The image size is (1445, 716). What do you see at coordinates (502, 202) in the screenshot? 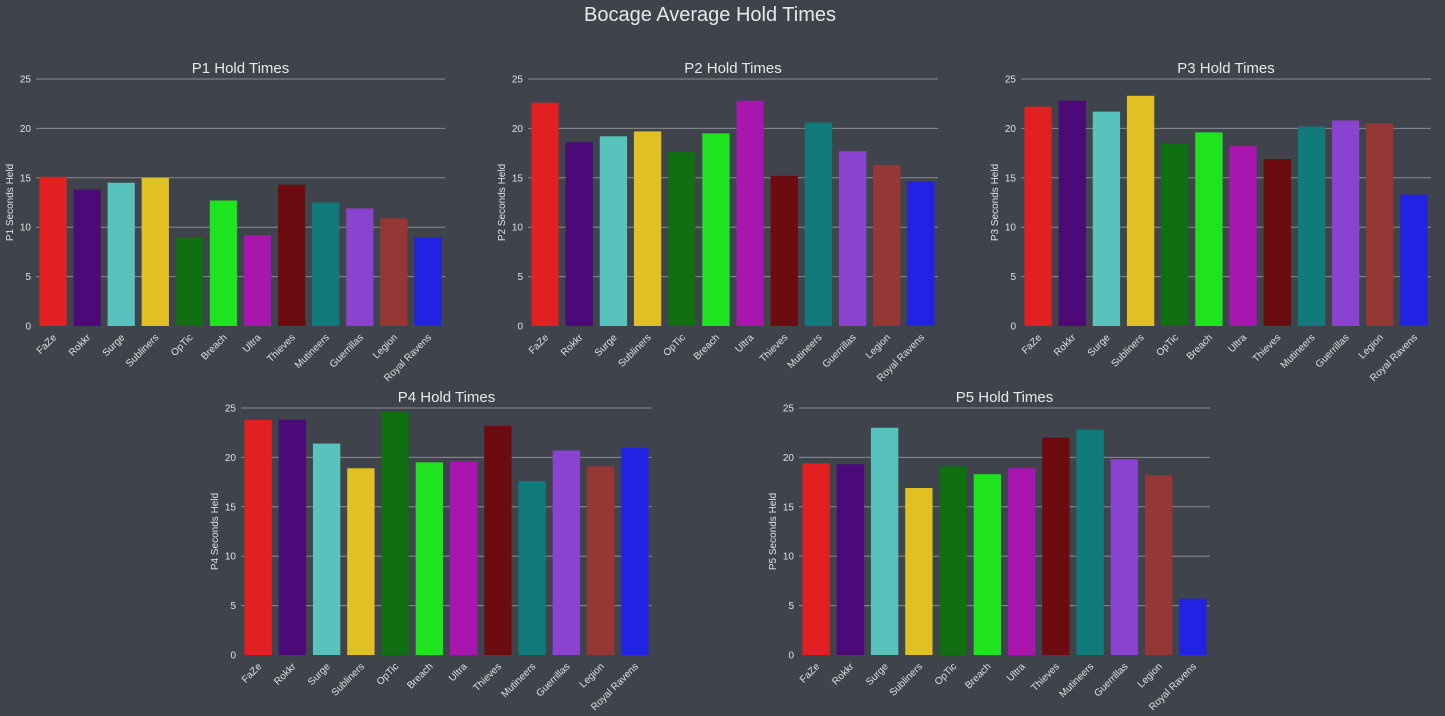
I see `y-axis-label: P2 Seconds Held` at bounding box center [502, 202].